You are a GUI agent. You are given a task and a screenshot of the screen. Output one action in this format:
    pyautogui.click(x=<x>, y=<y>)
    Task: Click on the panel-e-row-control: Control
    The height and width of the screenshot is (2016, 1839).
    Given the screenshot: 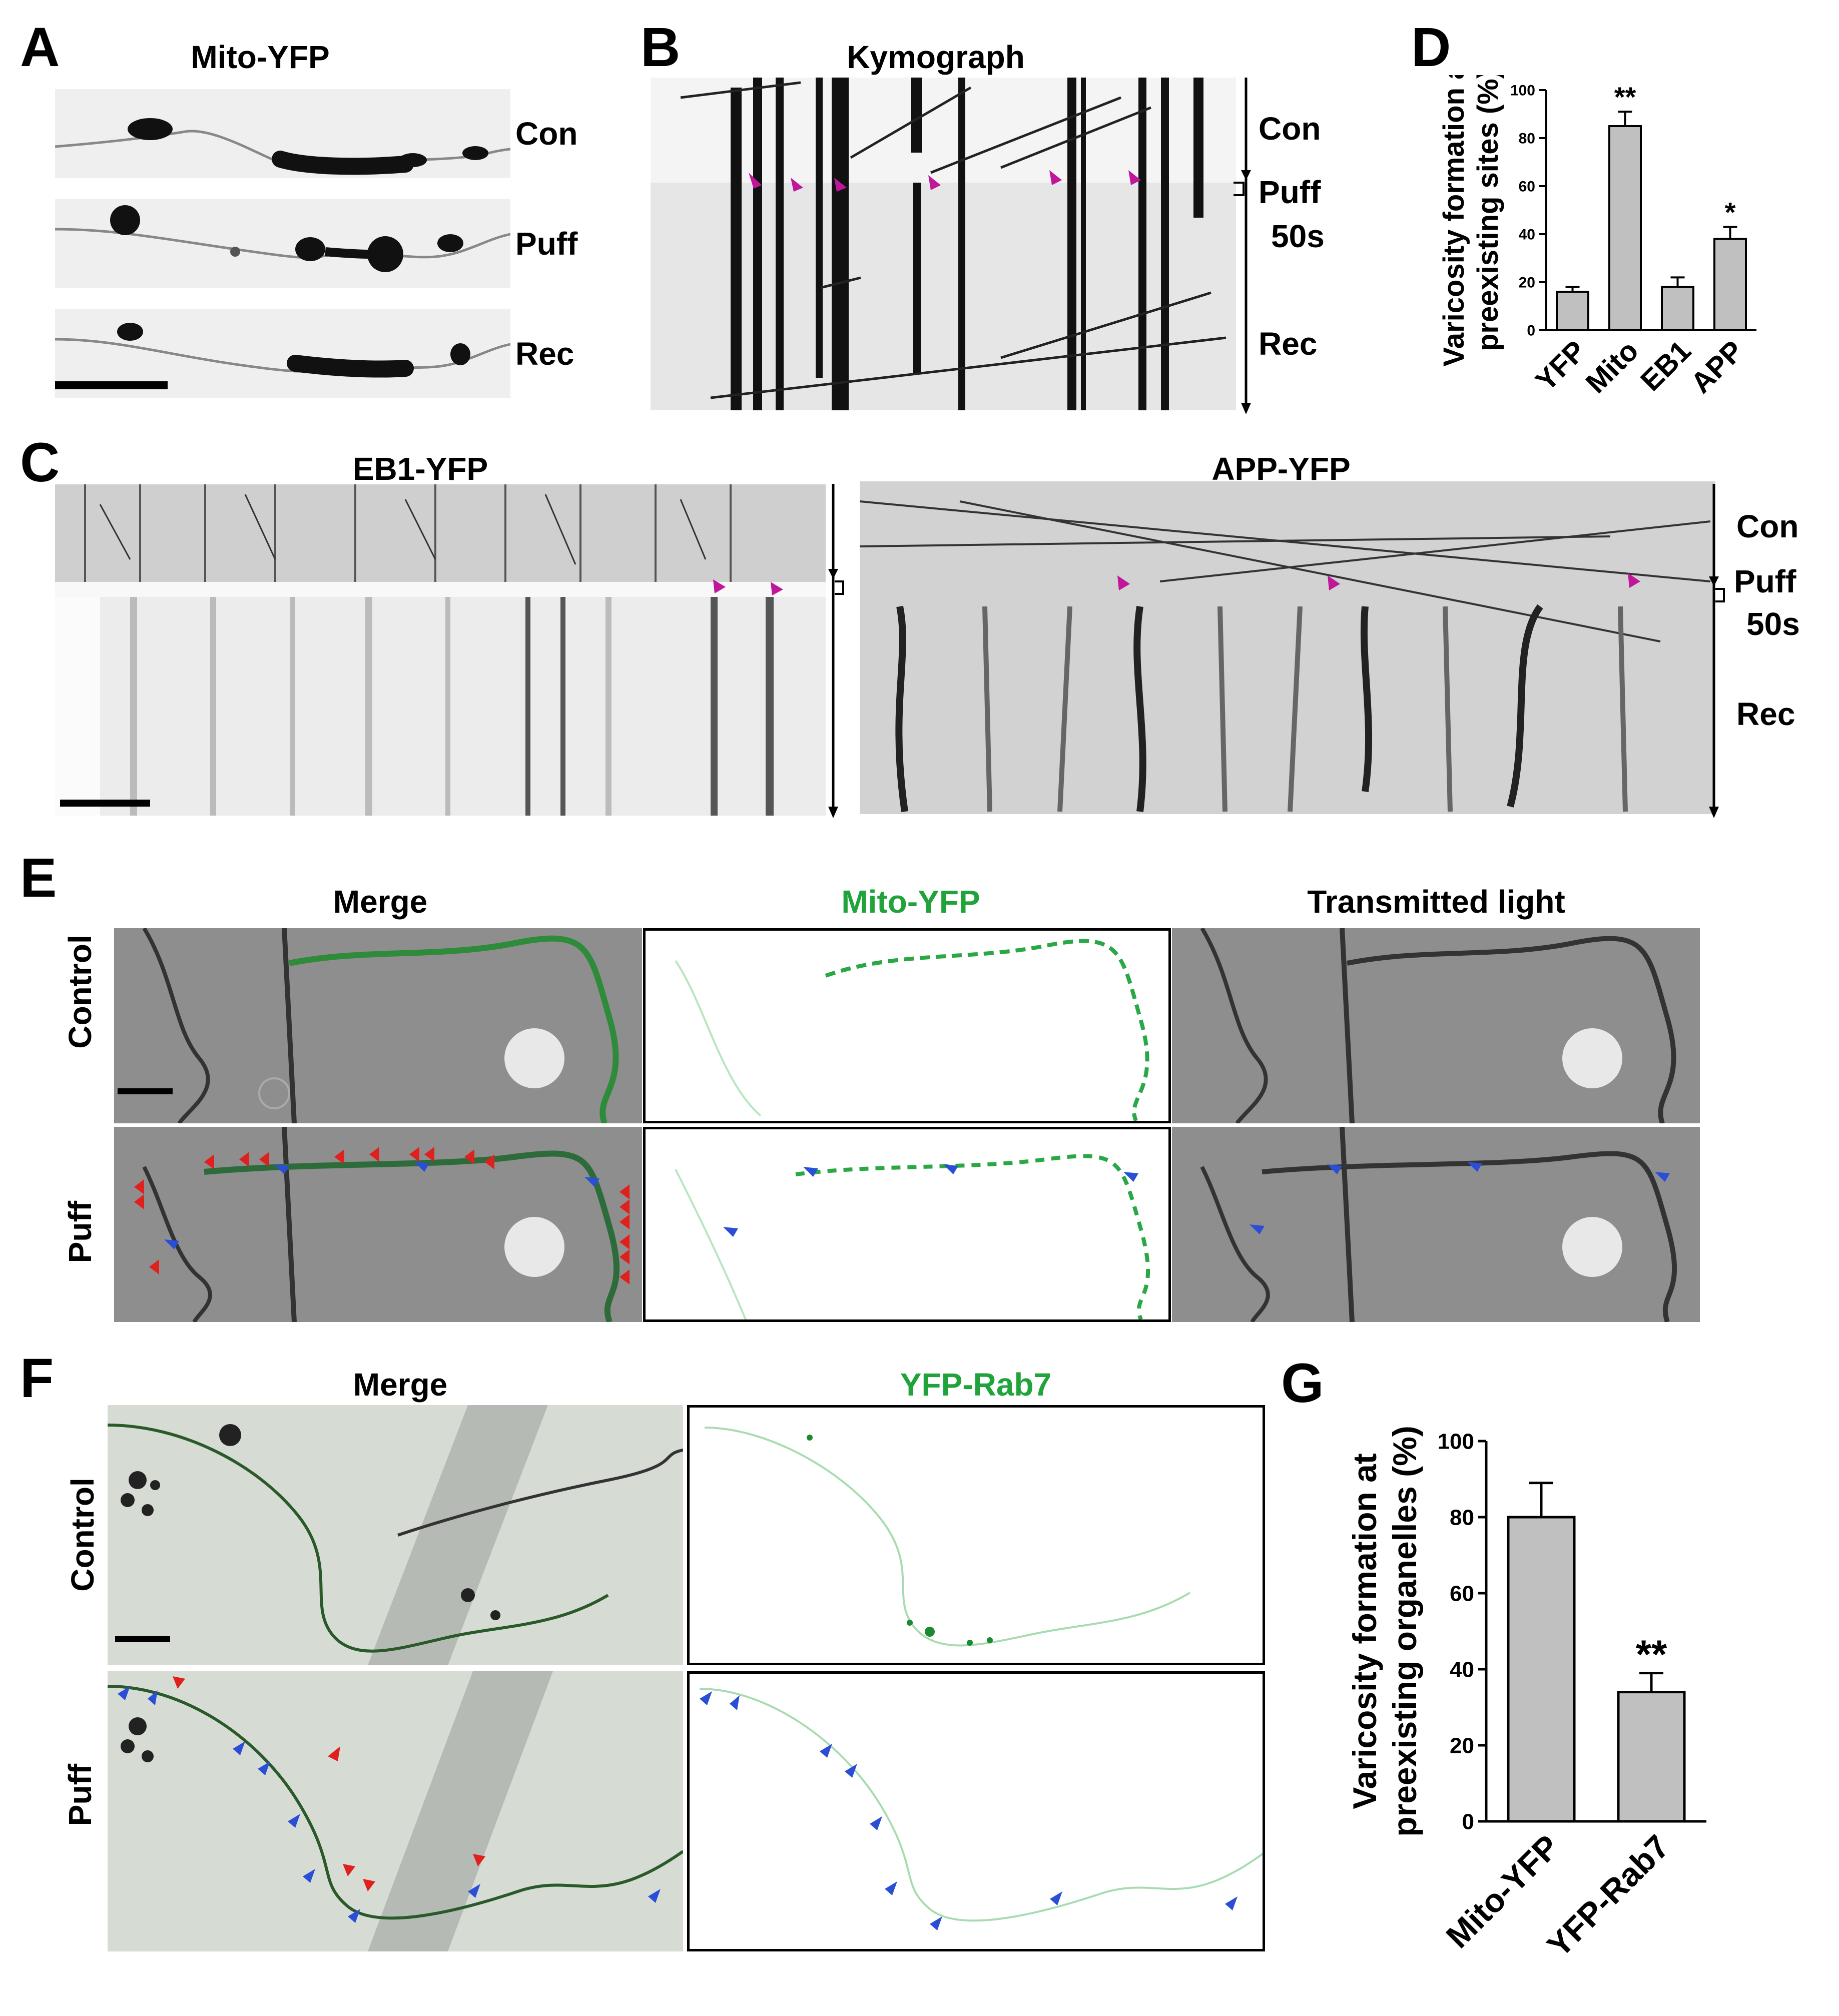 What is the action you would take?
    pyautogui.click(x=80, y=992)
    